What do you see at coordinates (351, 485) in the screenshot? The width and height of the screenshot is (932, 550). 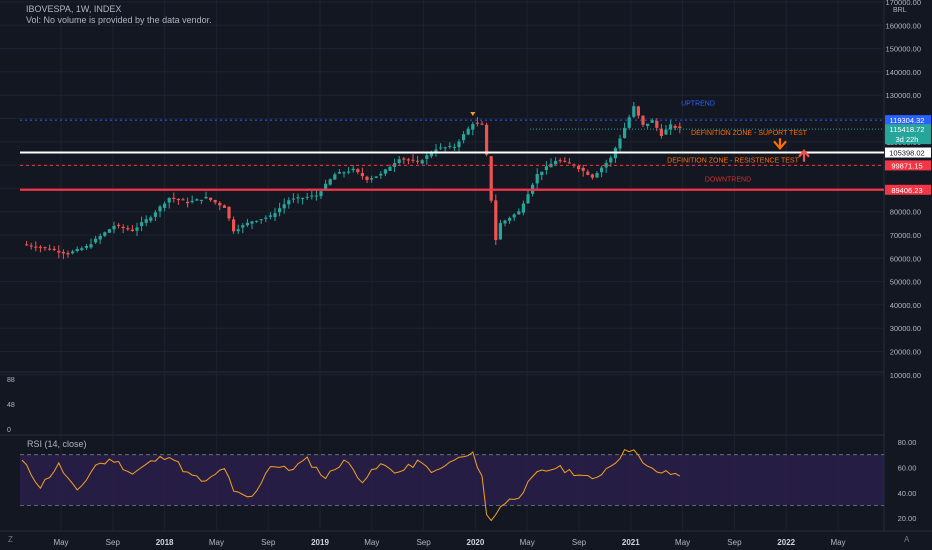 I see `rsi-line` at bounding box center [351, 485].